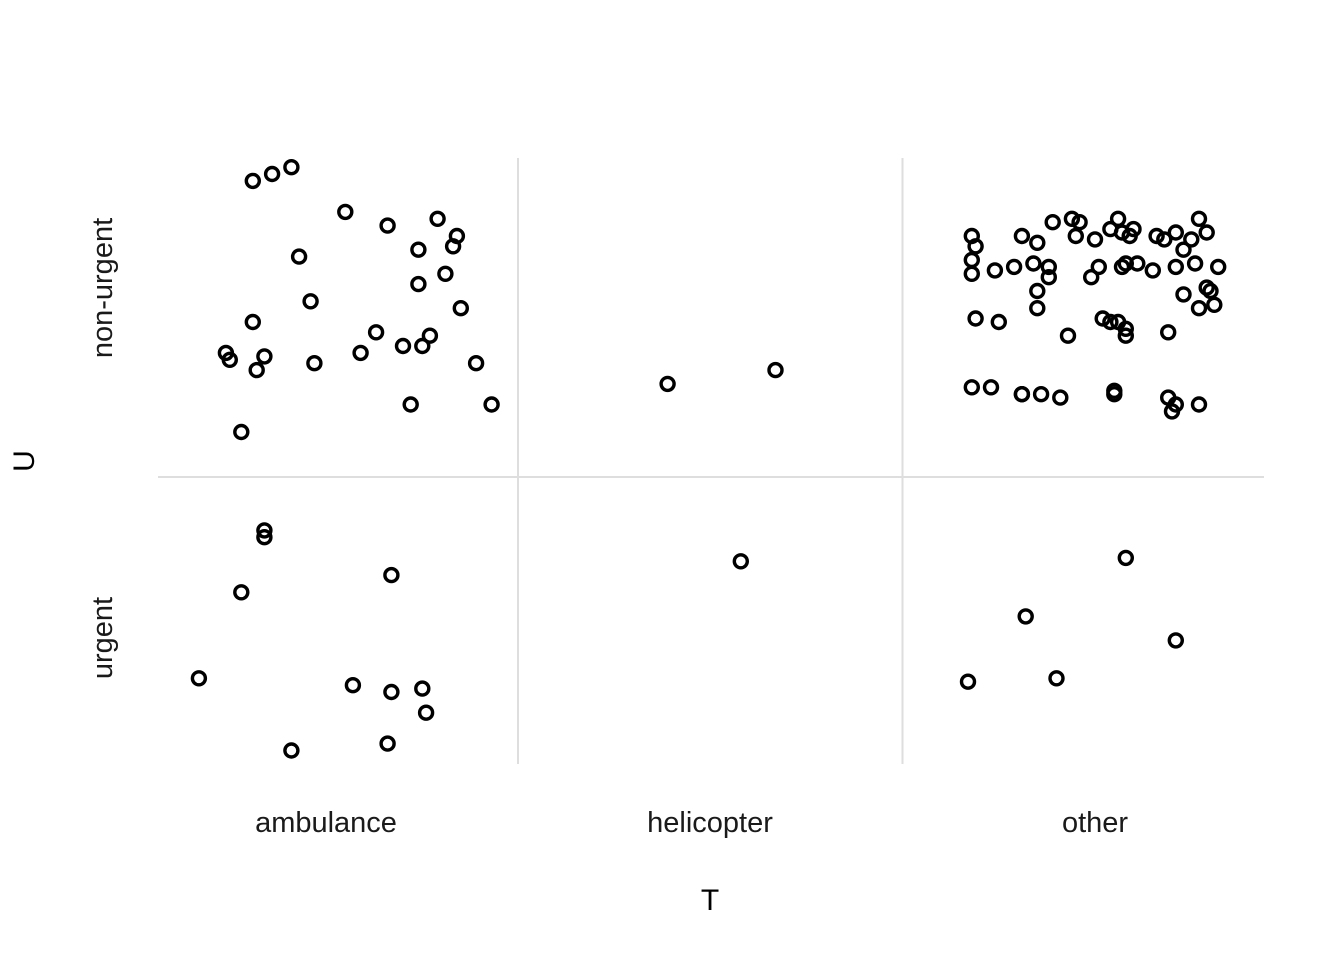  I want to click on y-axis-title: U, so click(24, 461).